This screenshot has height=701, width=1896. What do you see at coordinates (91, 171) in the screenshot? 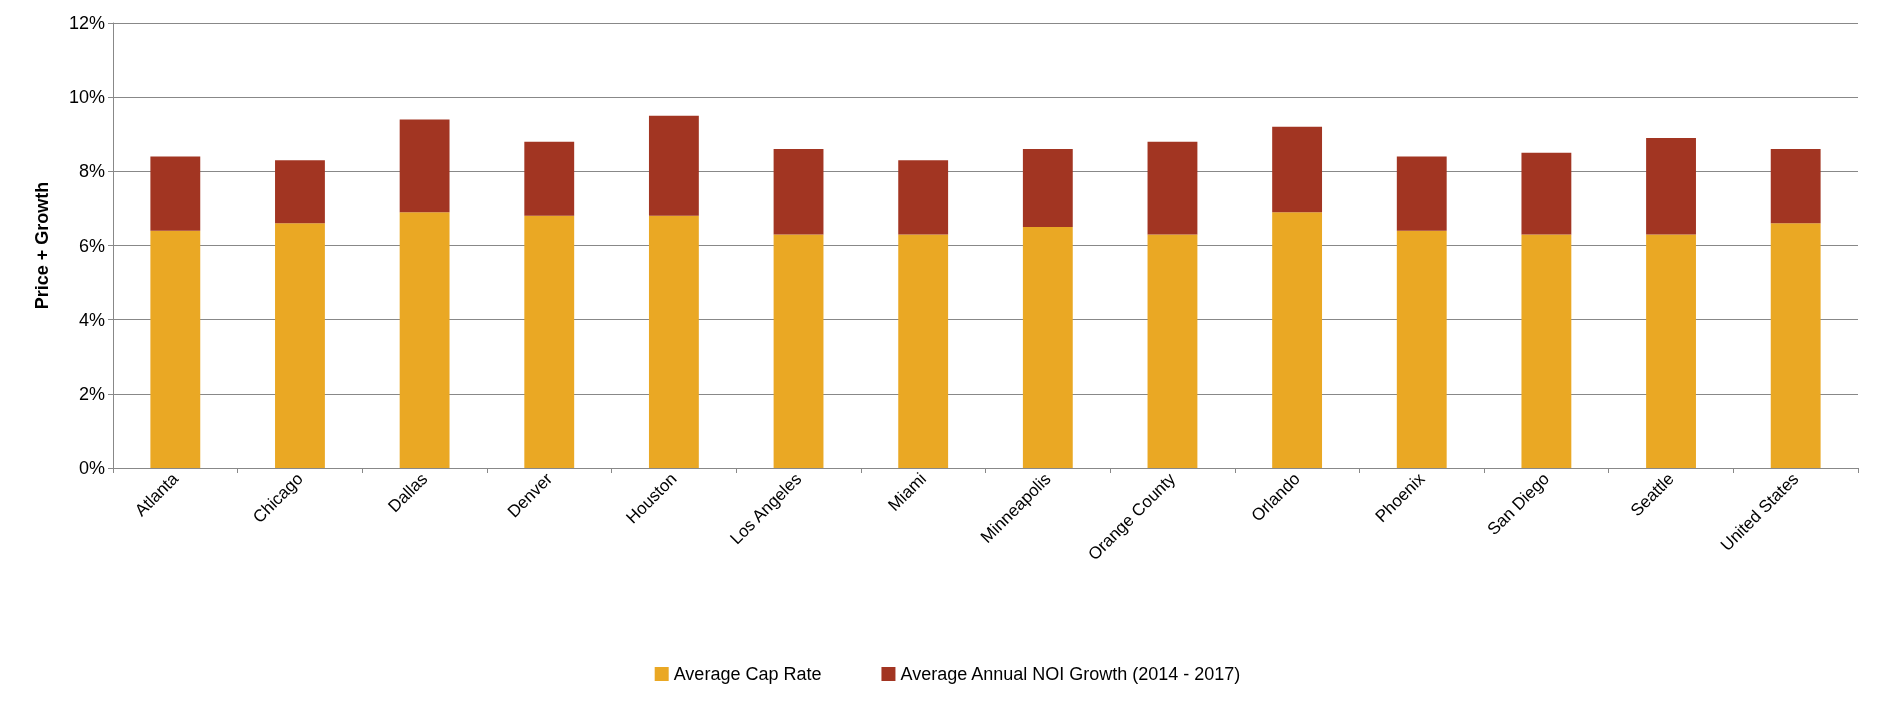
I see `y-tick-label: 8%` at bounding box center [91, 171].